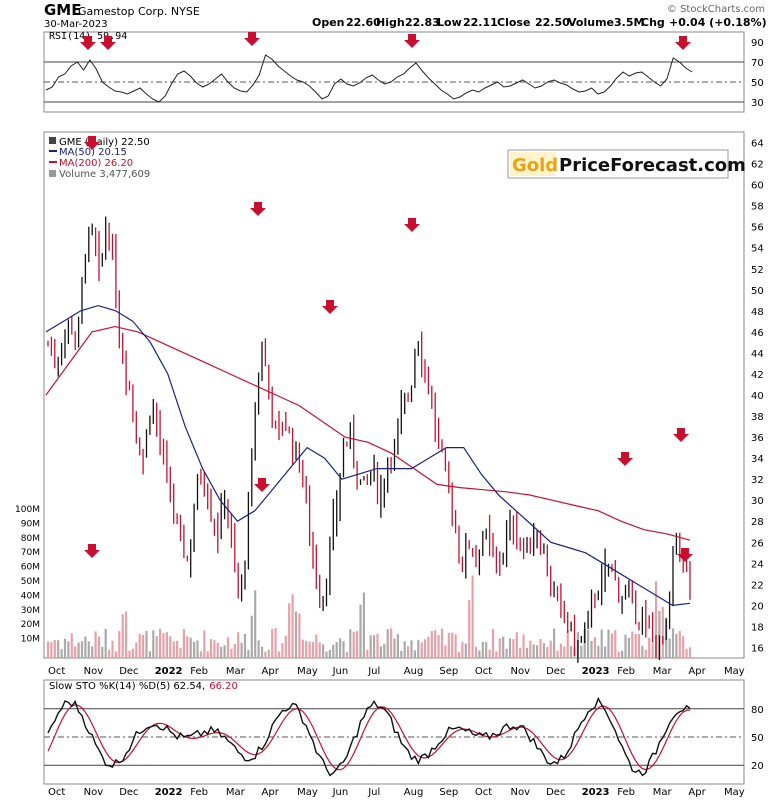 The height and width of the screenshot is (800, 780). I want to click on rsi-tick-label: 90, so click(757, 43).